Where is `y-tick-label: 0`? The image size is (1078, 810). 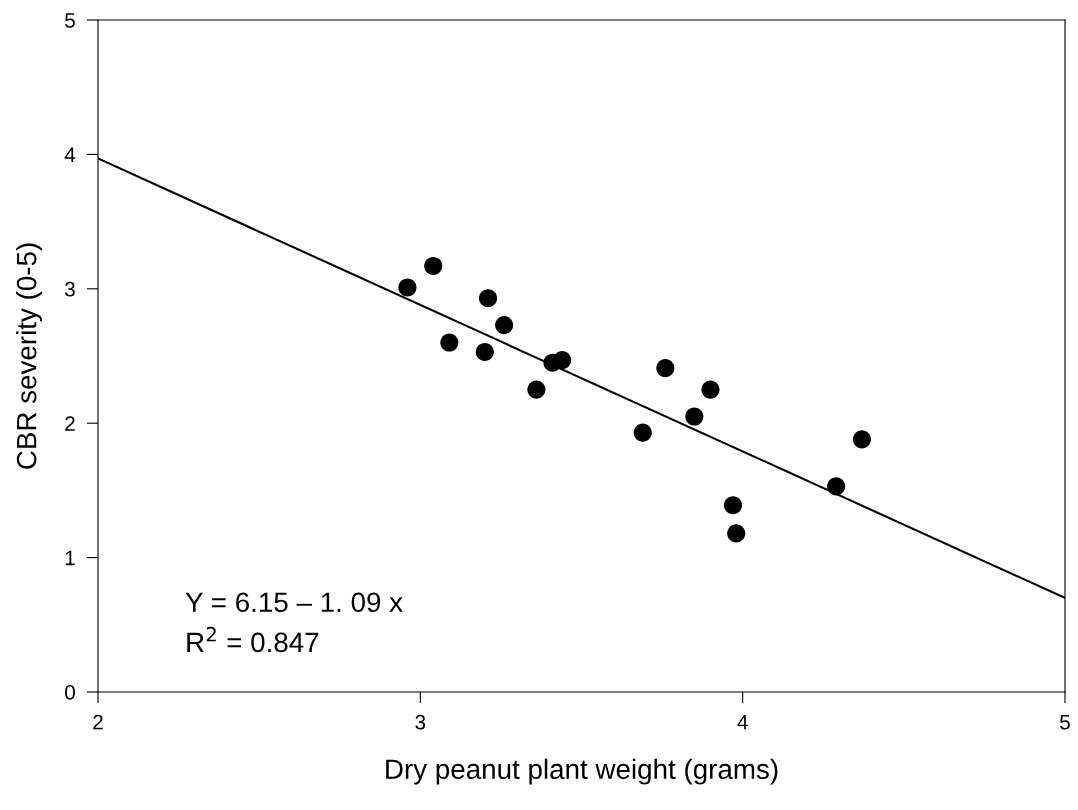 y-tick-label: 0 is located at coordinates (70, 692).